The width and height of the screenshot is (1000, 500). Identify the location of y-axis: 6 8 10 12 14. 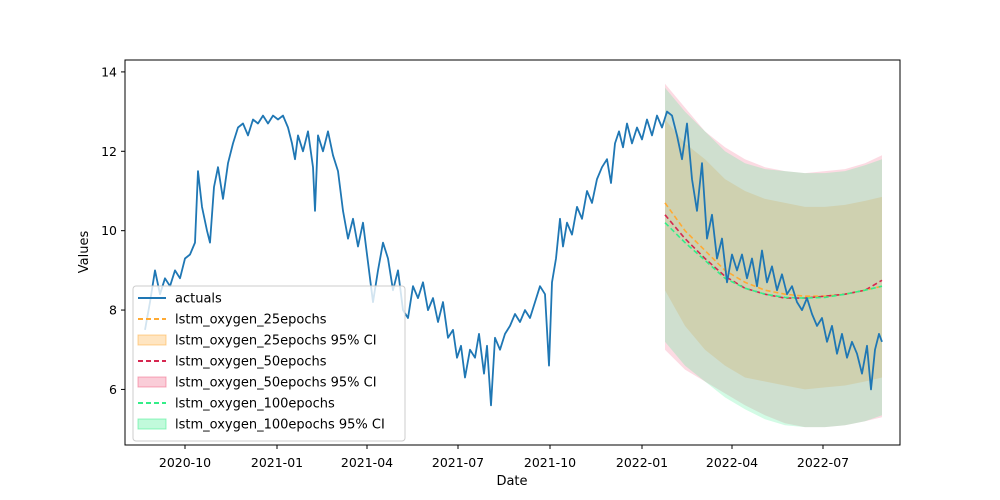
(113, 230).